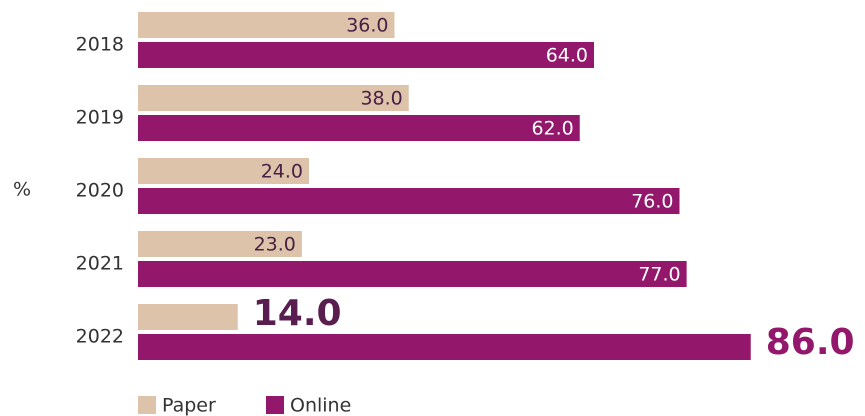  Describe the element at coordinates (652, 202) in the screenshot. I see `value-label: 76.0` at that location.